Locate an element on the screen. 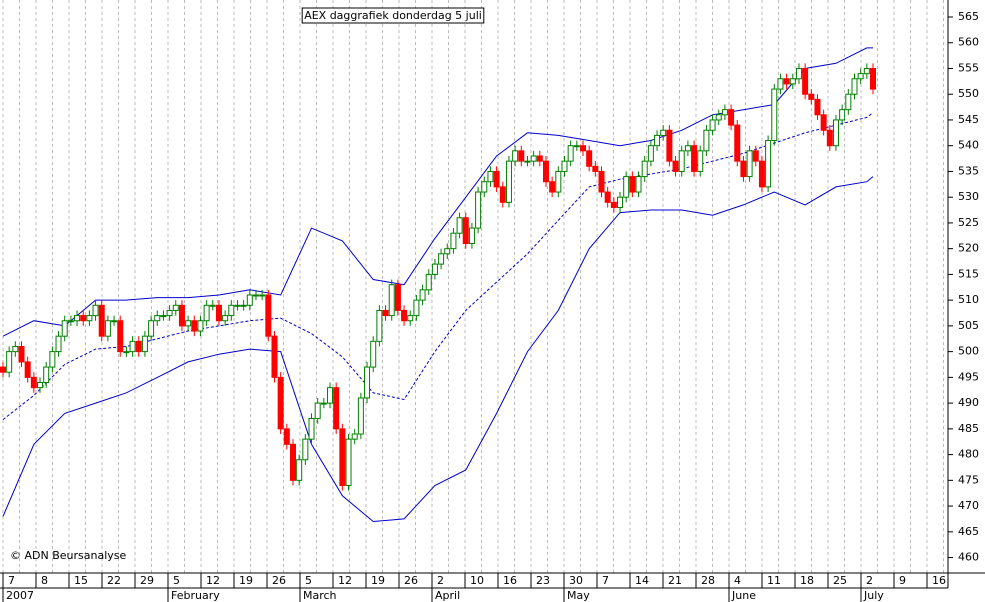 This screenshot has height=602, width=985. x-tick-label: 30 is located at coordinates (576, 580).